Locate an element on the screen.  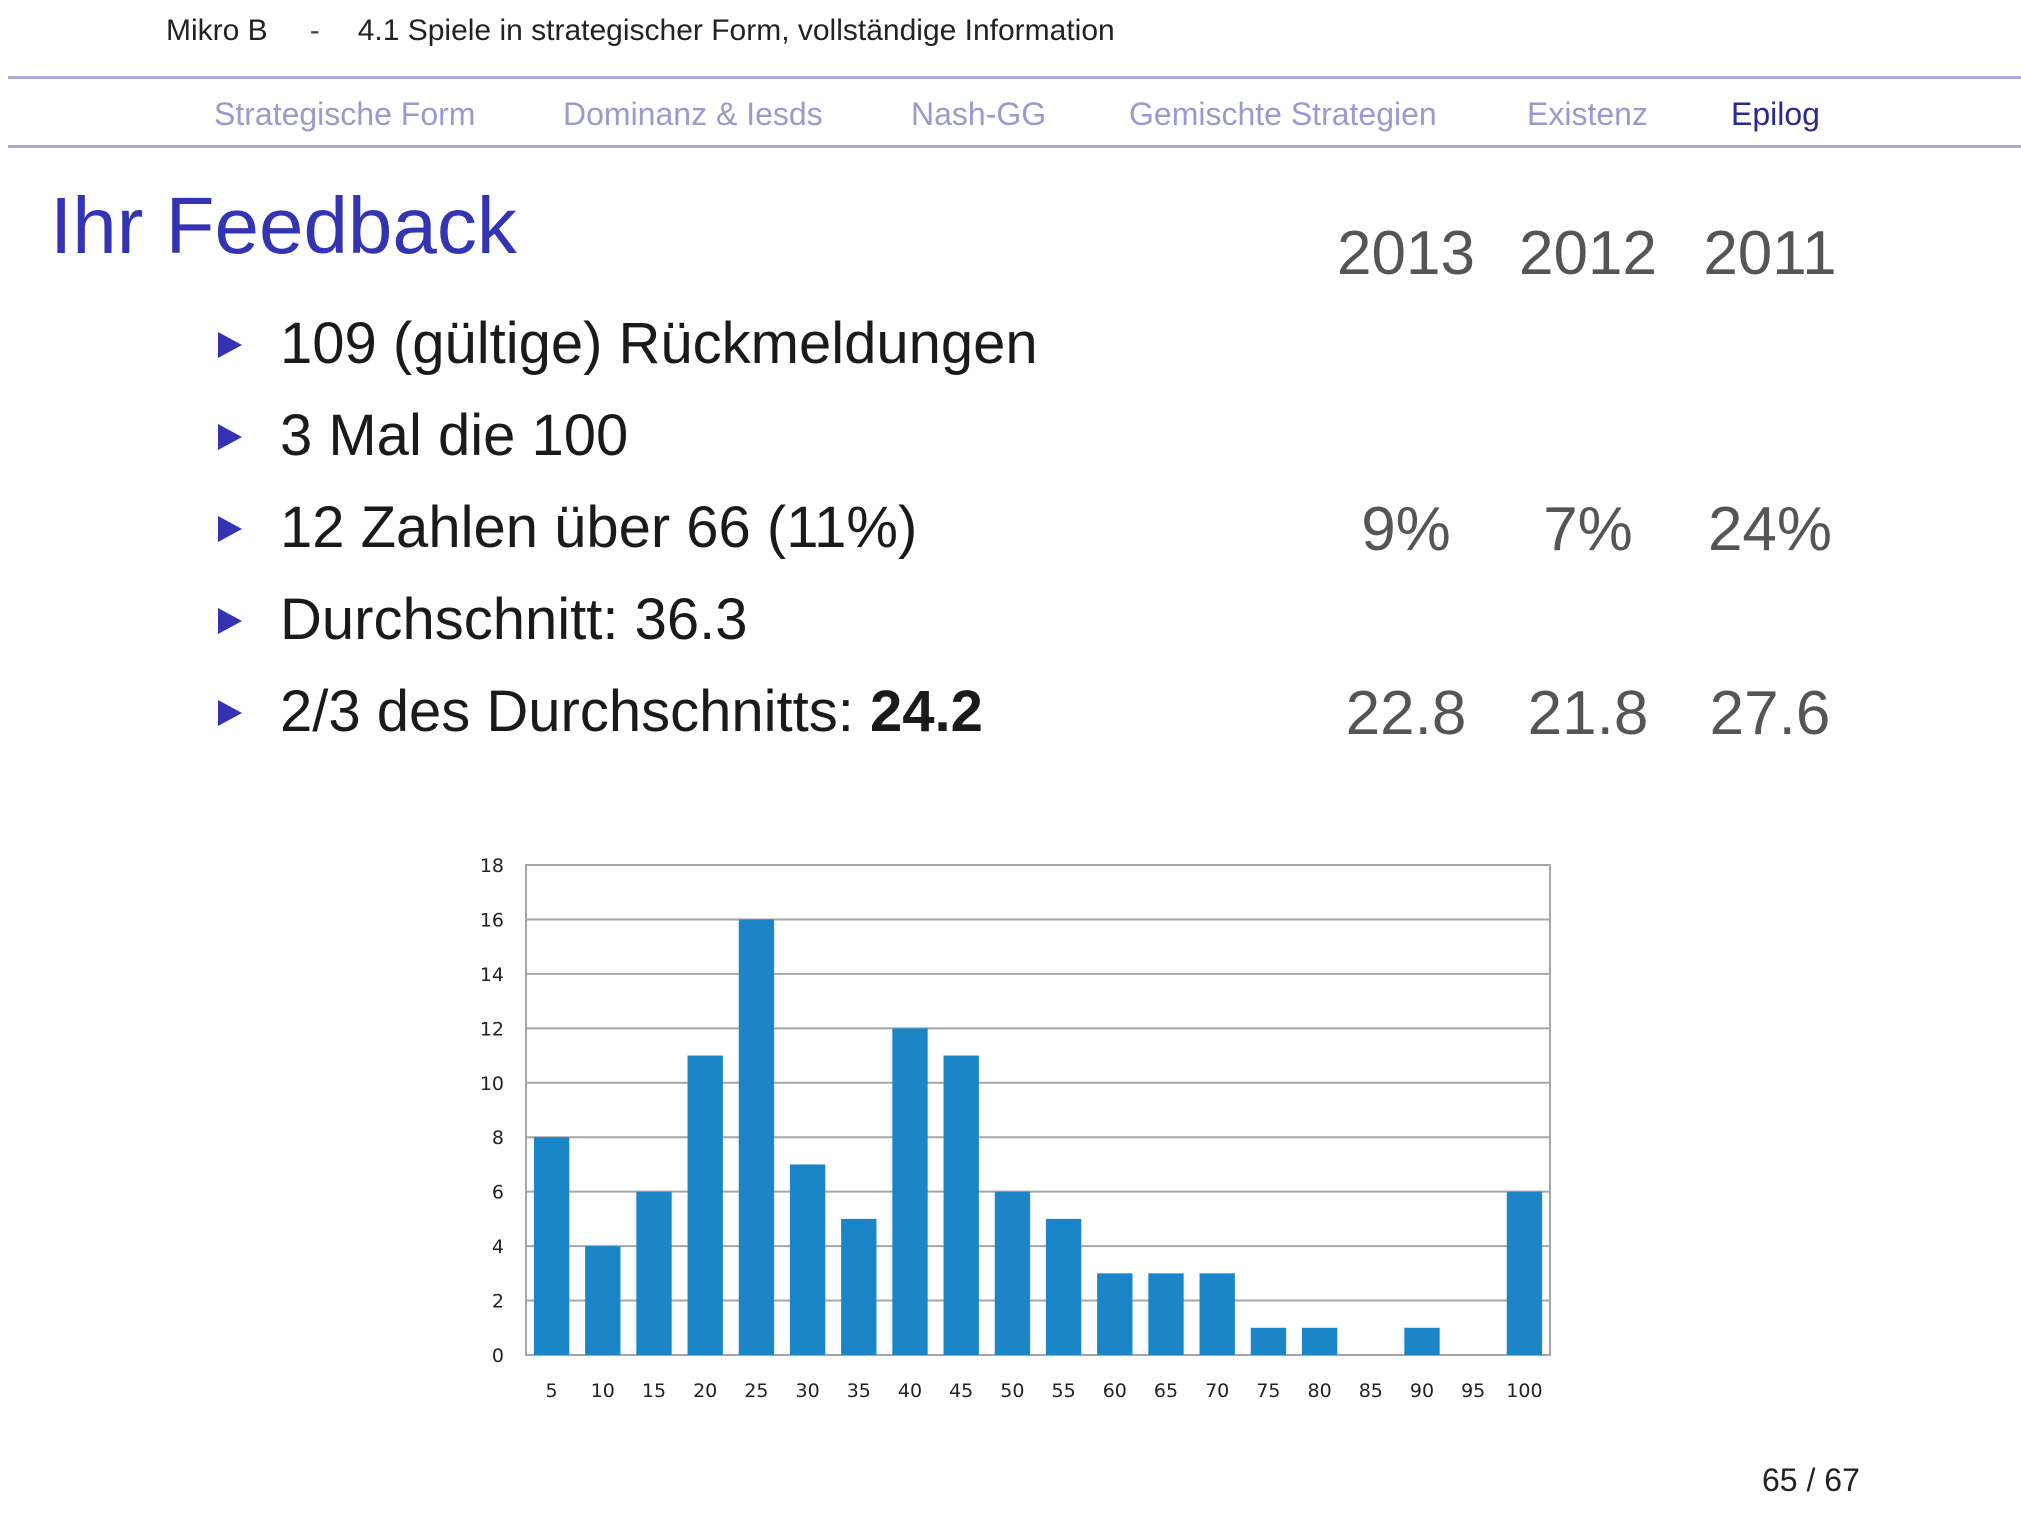
x-tick-label: 20 is located at coordinates (705, 1391).